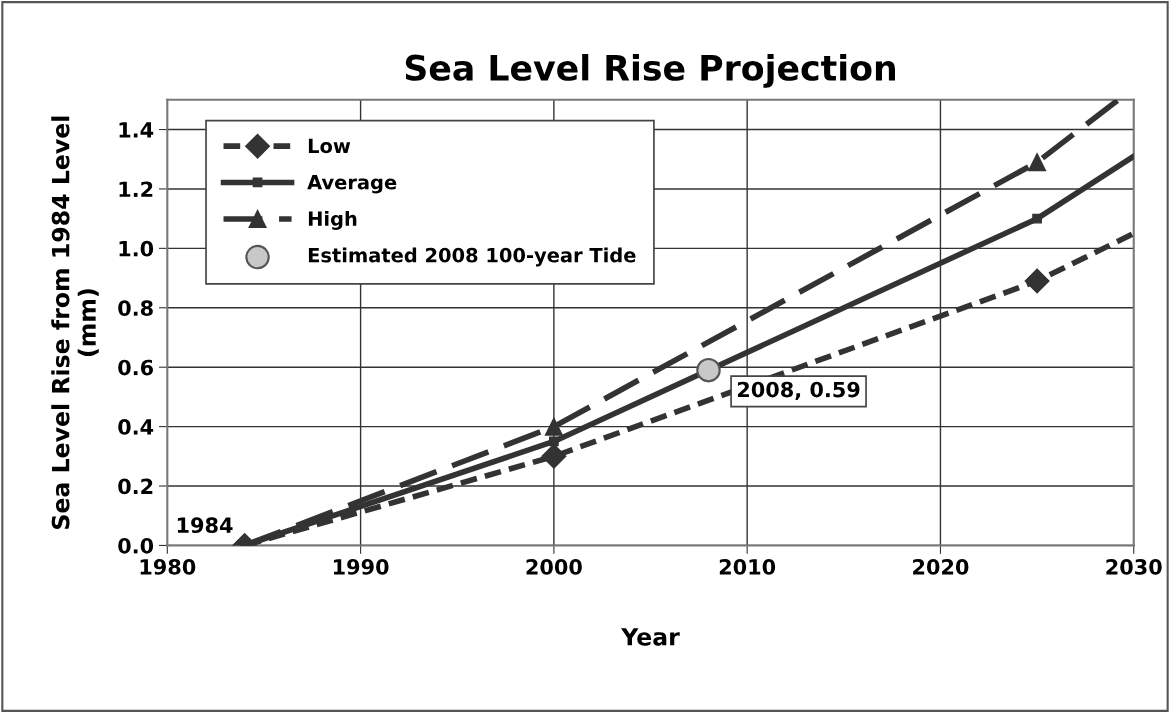 The image size is (1170, 713). Describe the element at coordinates (941, 567) in the screenshot. I see `x-tick-label: 2020` at that location.